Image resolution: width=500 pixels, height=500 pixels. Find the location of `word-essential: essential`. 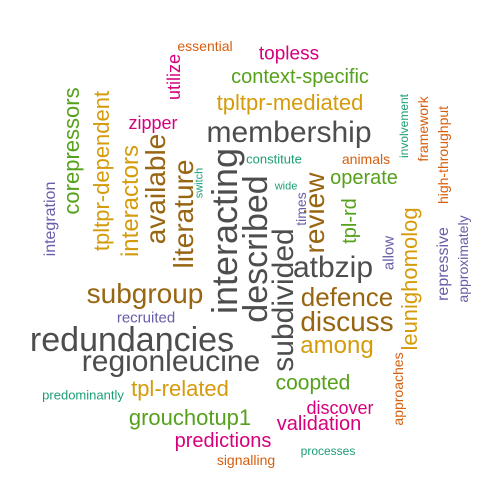

word-essential: essential is located at coordinates (205, 46).